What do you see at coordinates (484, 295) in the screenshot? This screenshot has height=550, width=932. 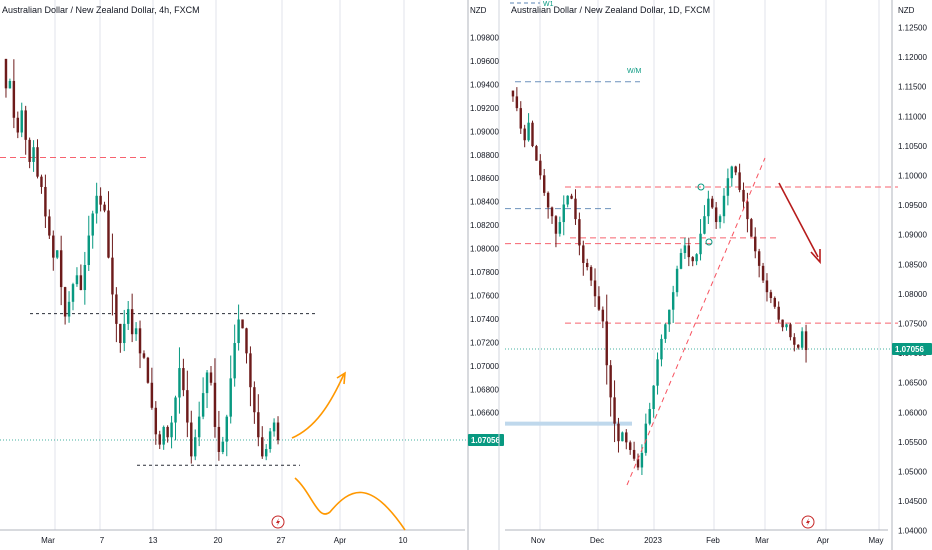 I see `y-tick-label: 1.07600` at bounding box center [484, 295].